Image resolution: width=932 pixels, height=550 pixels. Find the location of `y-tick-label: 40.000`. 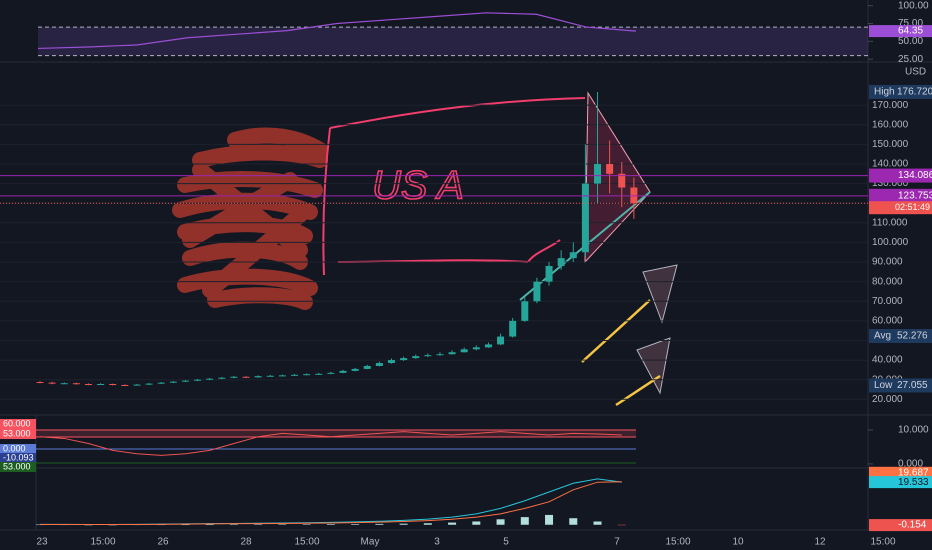

y-tick-label: 40.000 is located at coordinates (887, 360).